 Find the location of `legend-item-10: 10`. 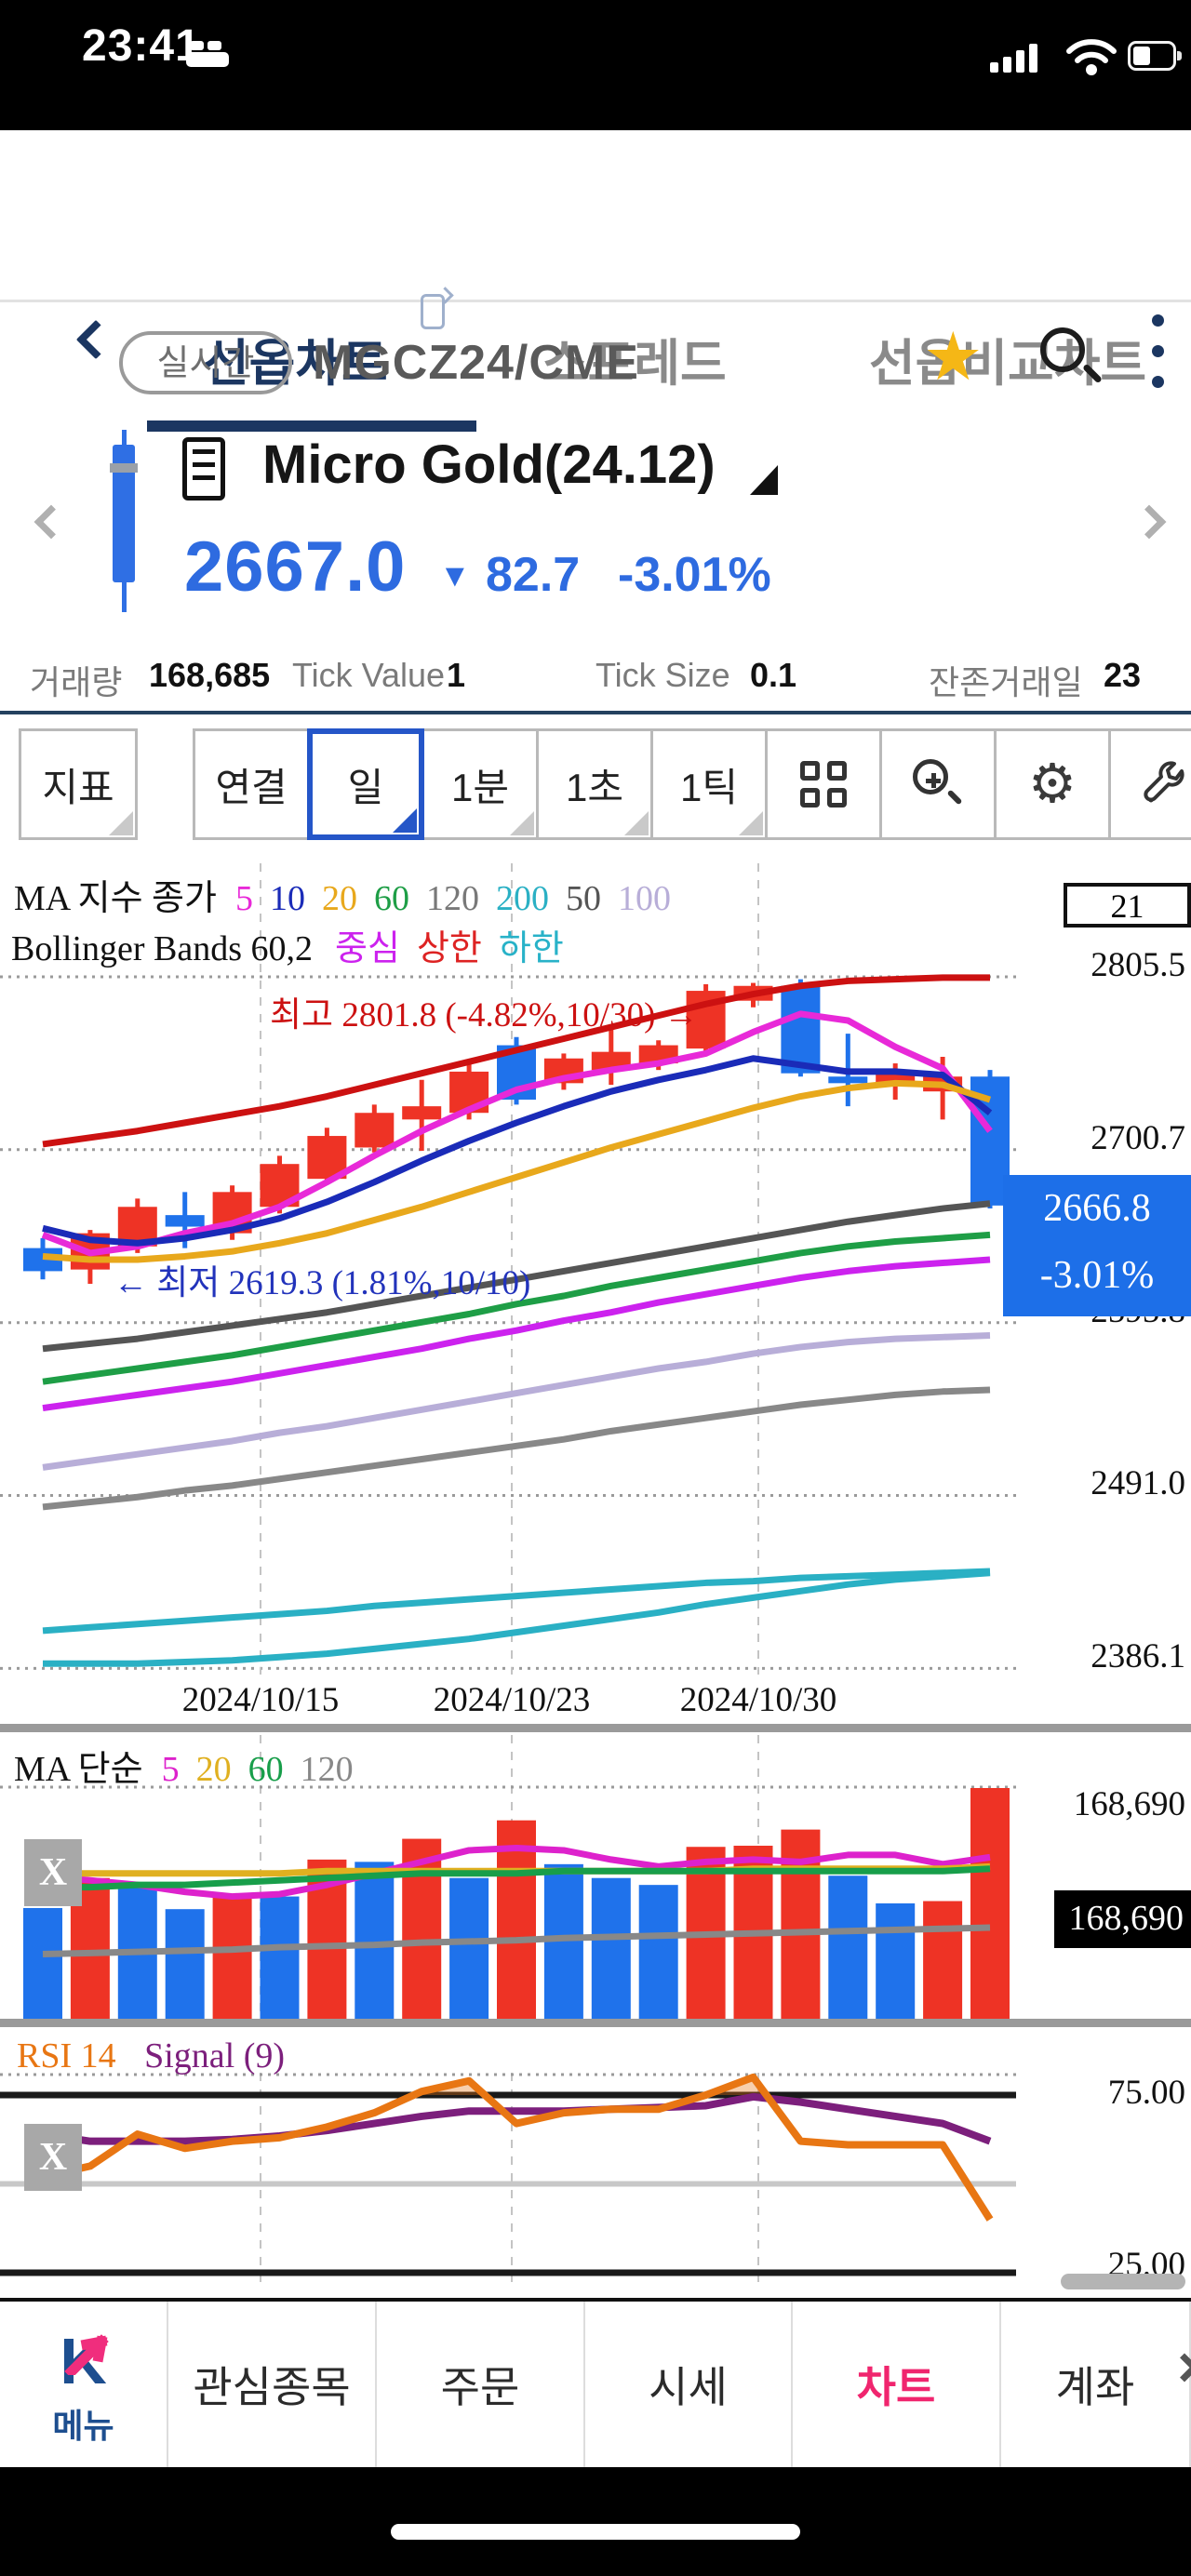

legend-item-10: 10 is located at coordinates (287, 898).